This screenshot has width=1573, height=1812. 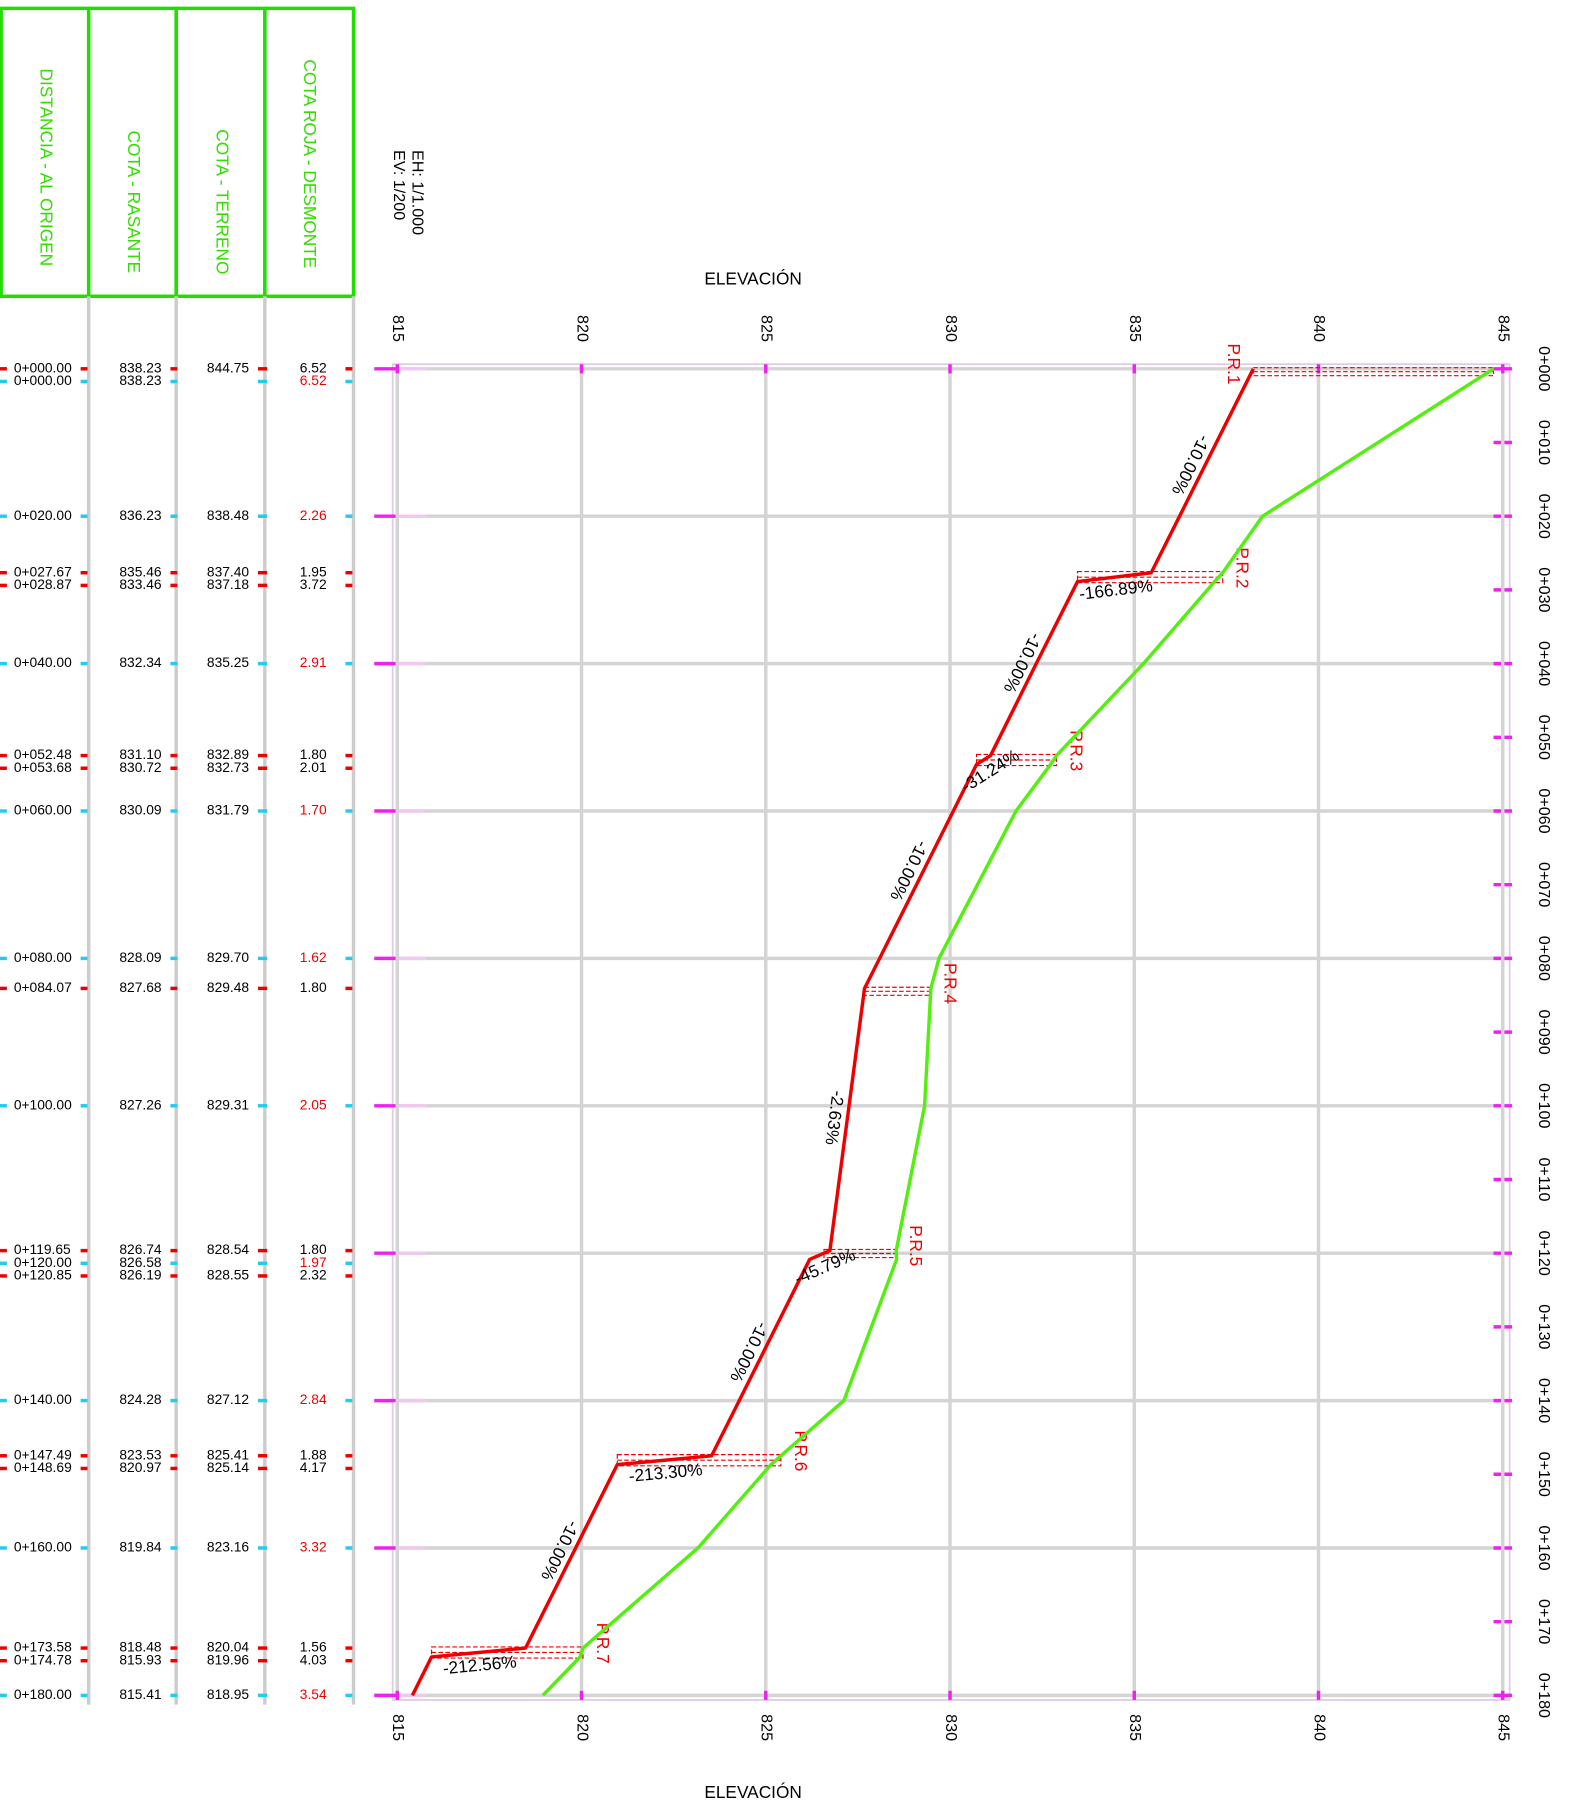 What do you see at coordinates (1544, 884) in the screenshot?
I see `station-label: 0+070` at bounding box center [1544, 884].